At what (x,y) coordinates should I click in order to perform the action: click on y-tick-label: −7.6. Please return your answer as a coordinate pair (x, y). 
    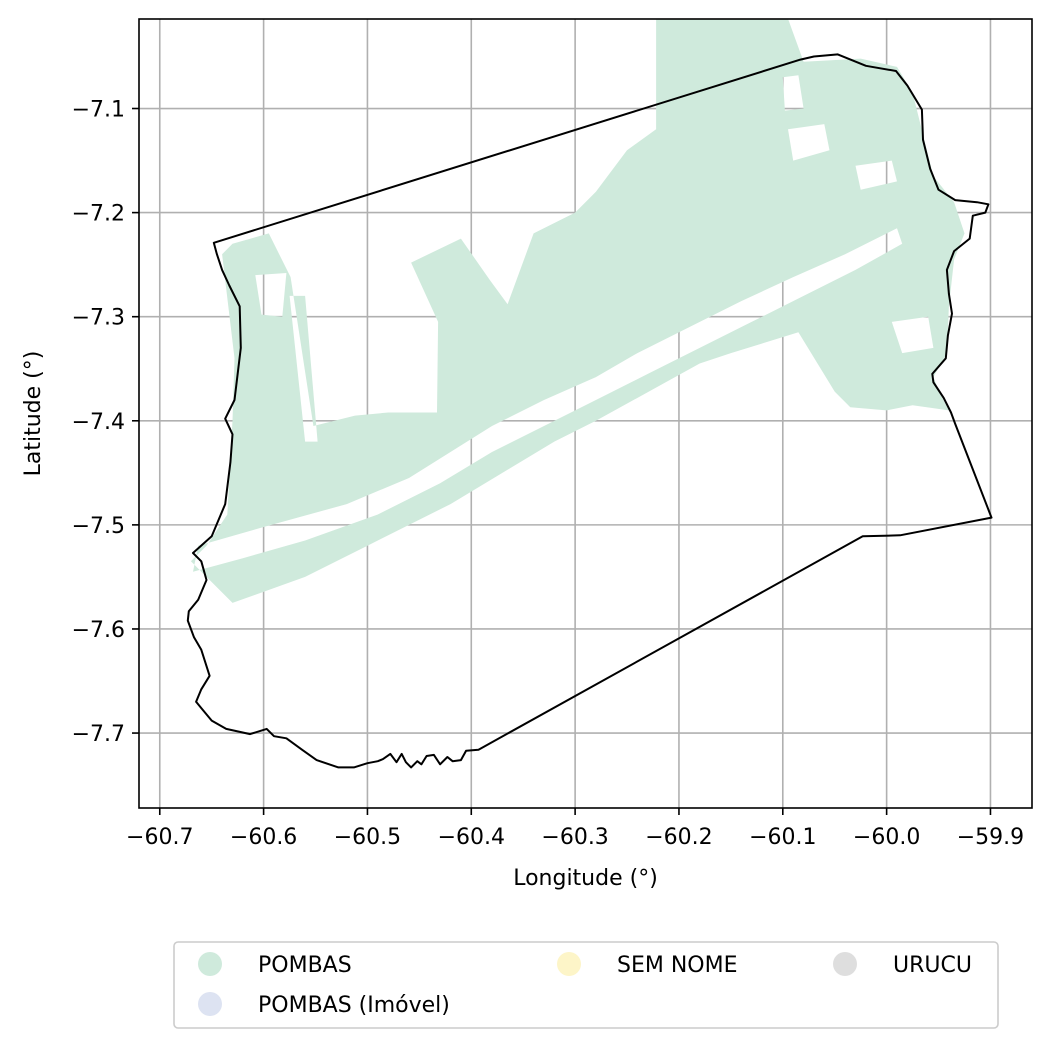
    Looking at the image, I should click on (98, 630).